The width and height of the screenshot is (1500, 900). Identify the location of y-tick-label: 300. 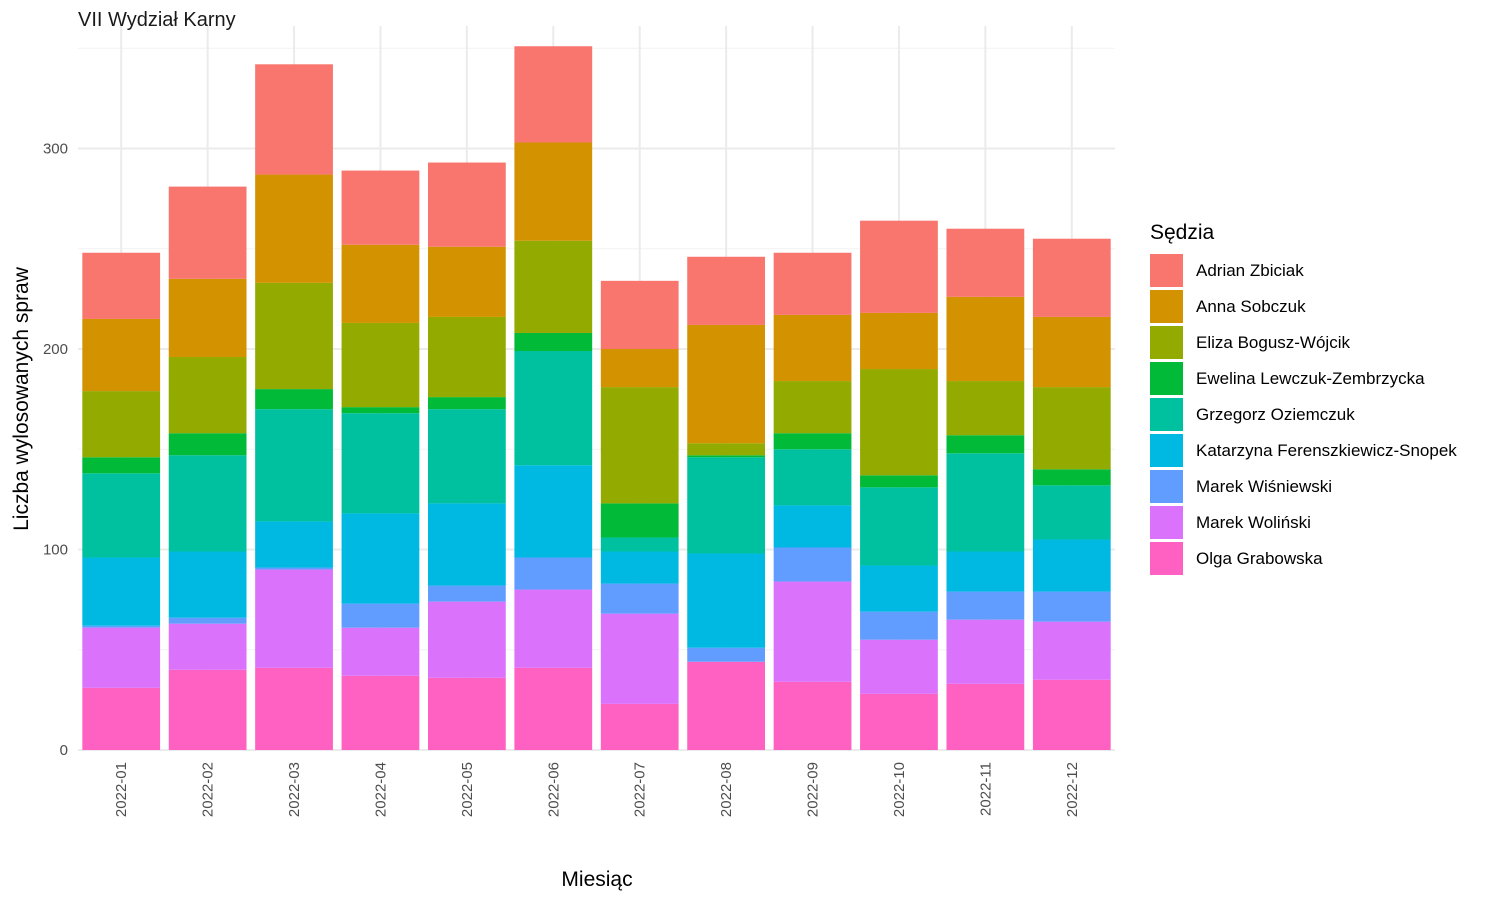
(55, 149).